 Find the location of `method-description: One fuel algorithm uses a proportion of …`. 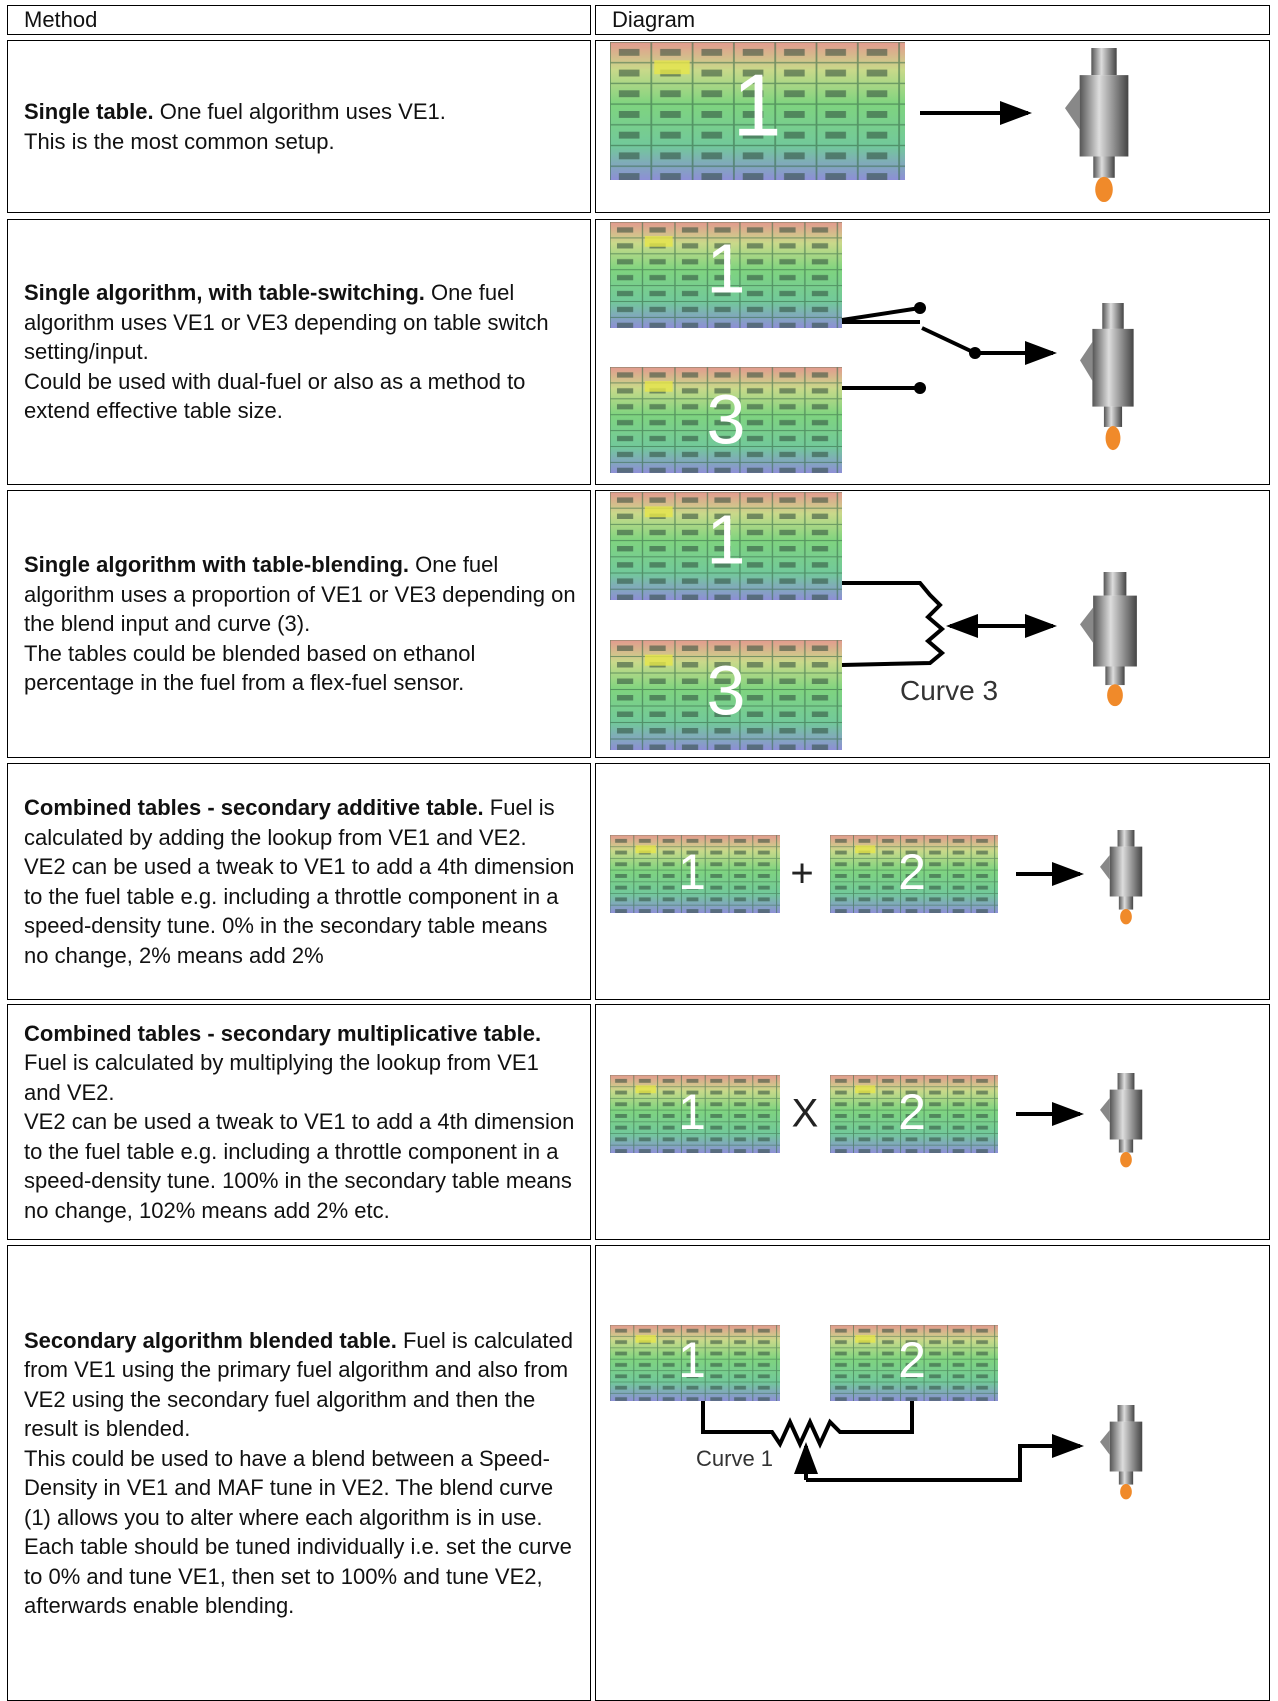

method-description: One fuel algorithm uses a proportion of … is located at coordinates (300, 594).